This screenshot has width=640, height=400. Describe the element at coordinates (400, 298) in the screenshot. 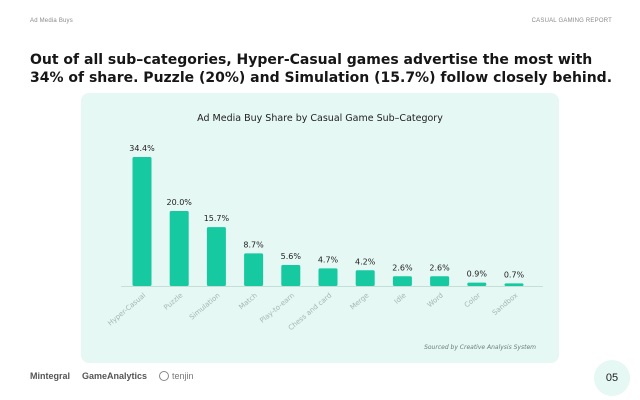

I see `tick-label: Idle` at that location.